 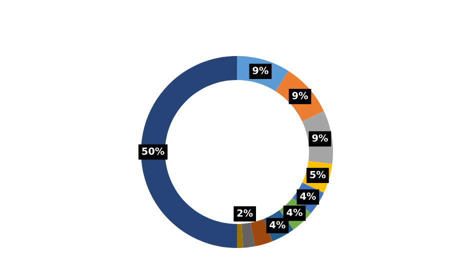 What do you see at coordinates (153, 151) in the screenshot?
I see `data-label: 50%` at bounding box center [153, 151].